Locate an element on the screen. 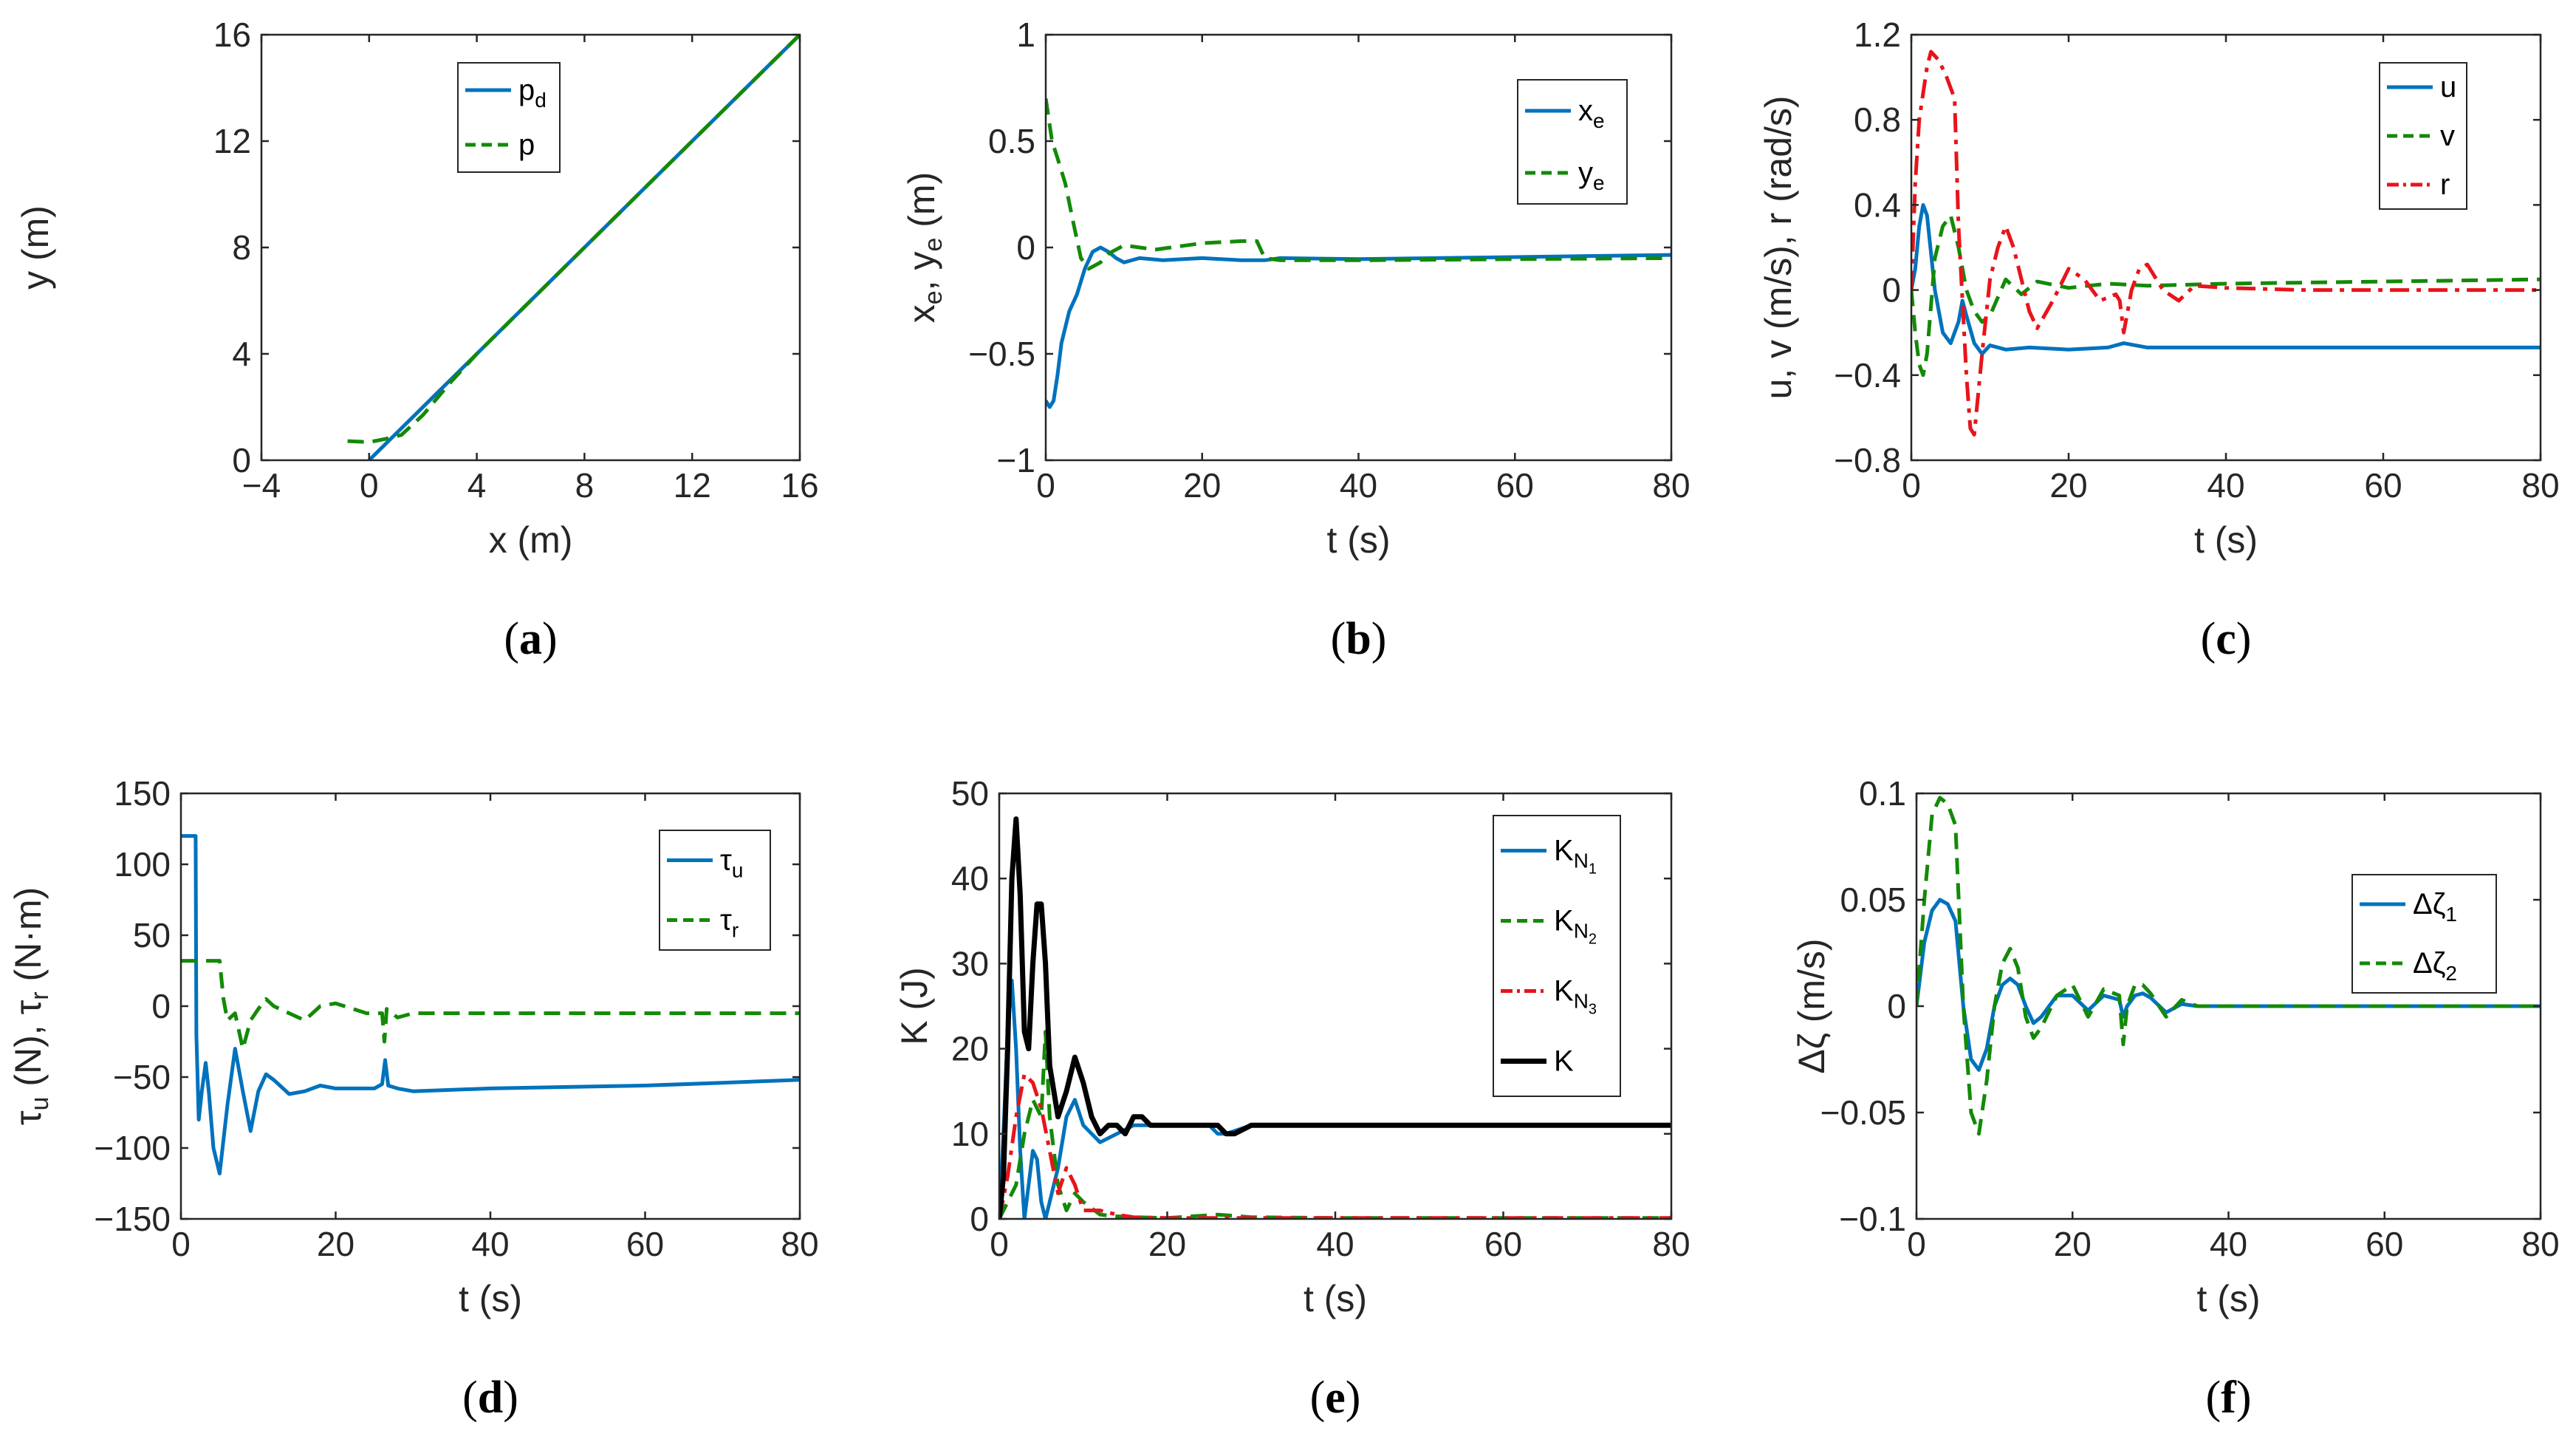 The image size is (2576, 1442). y-axis-label: Δζ (m/s) is located at coordinates (1811, 1006).